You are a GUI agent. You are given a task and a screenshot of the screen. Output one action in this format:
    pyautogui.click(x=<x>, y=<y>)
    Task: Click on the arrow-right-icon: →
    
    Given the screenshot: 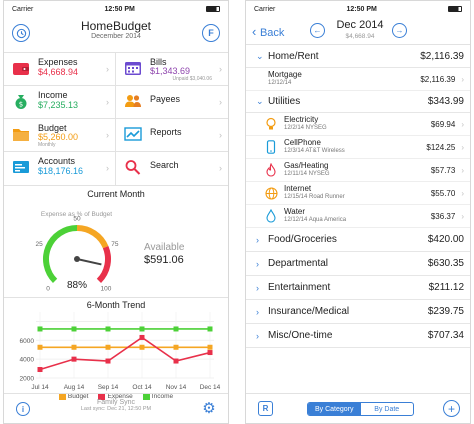 What is the action you would take?
    pyautogui.click(x=399, y=30)
    